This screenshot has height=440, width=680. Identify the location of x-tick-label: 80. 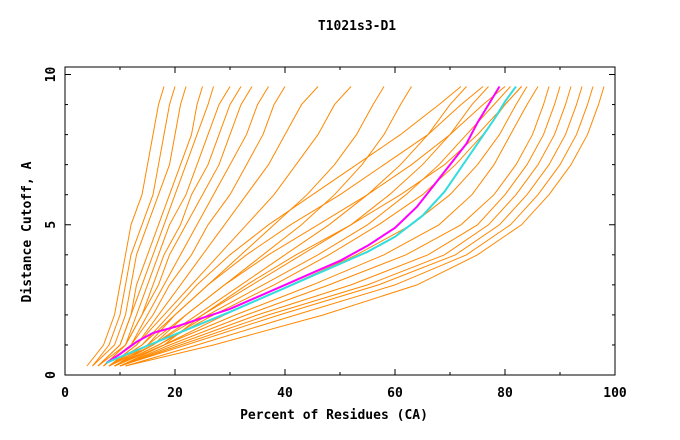
(505, 393).